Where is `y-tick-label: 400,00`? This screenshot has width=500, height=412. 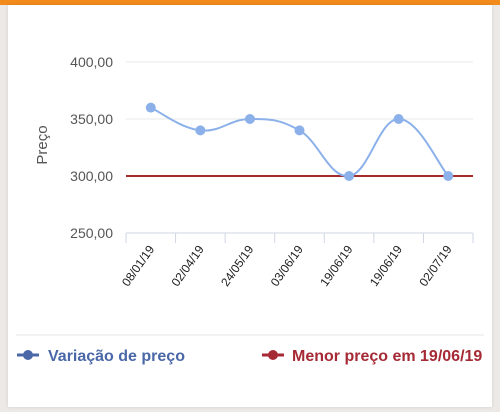 y-tick-label: 400,00 is located at coordinates (91, 62).